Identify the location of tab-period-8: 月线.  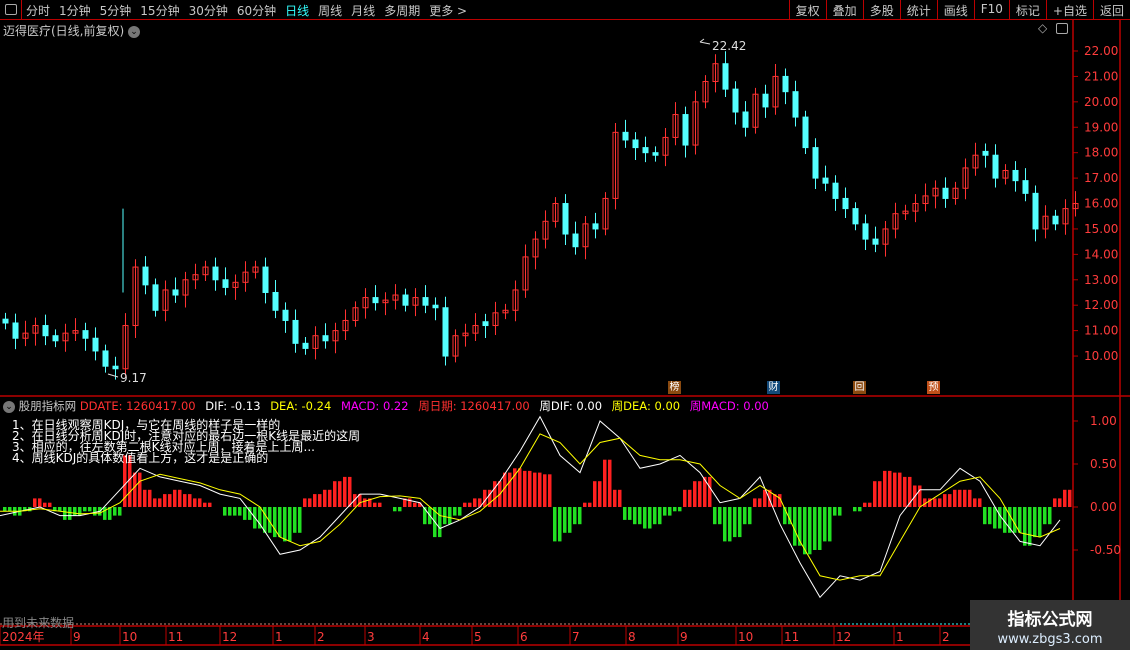
(363, 11).